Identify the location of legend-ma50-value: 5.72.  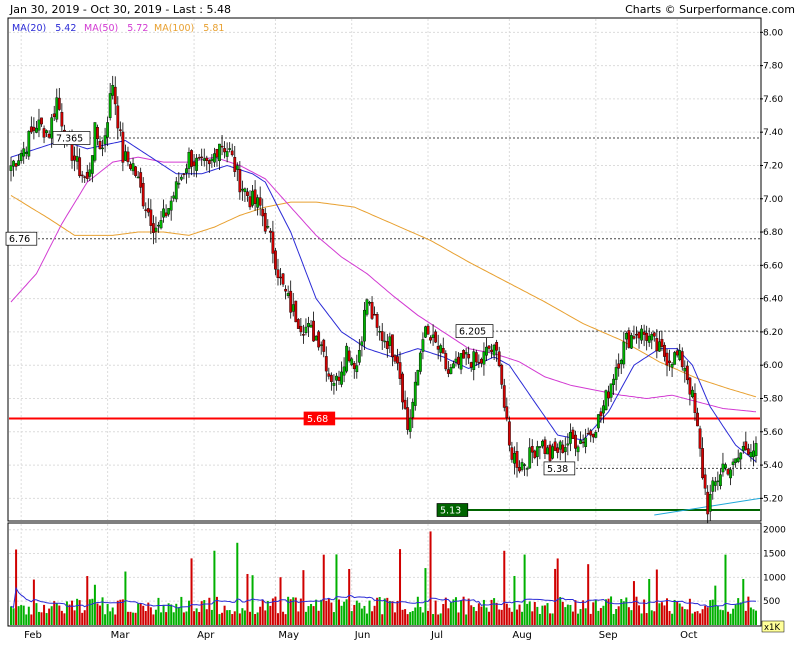
(137, 28).